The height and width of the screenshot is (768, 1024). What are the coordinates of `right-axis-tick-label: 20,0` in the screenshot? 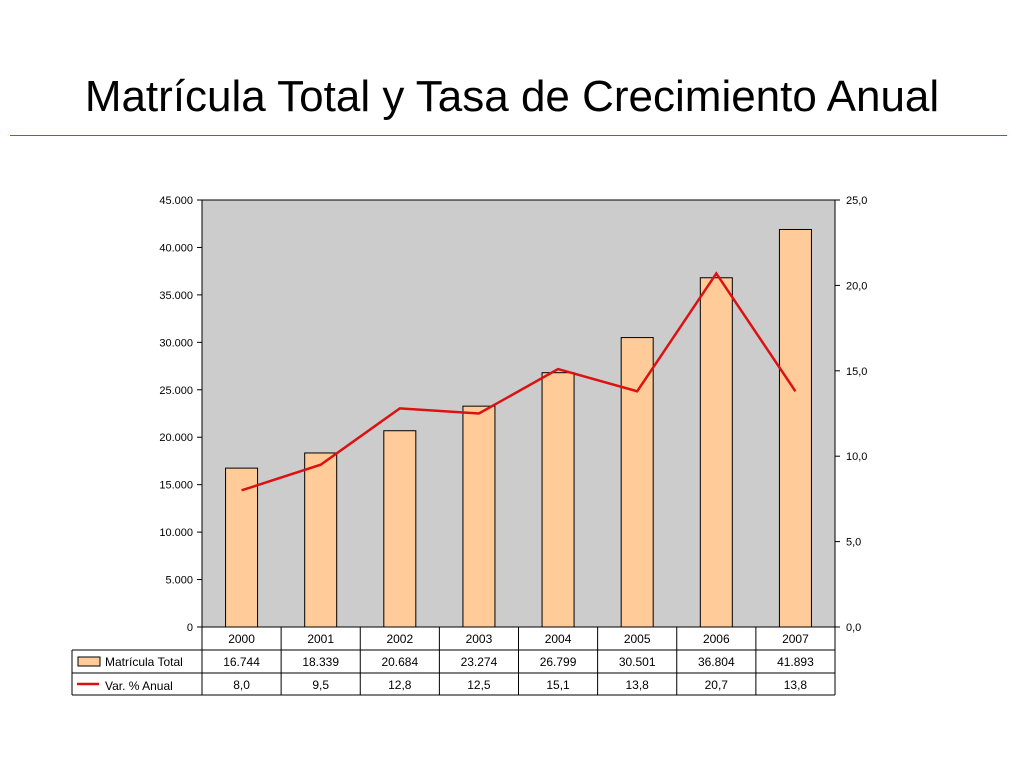 It's located at (856, 286).